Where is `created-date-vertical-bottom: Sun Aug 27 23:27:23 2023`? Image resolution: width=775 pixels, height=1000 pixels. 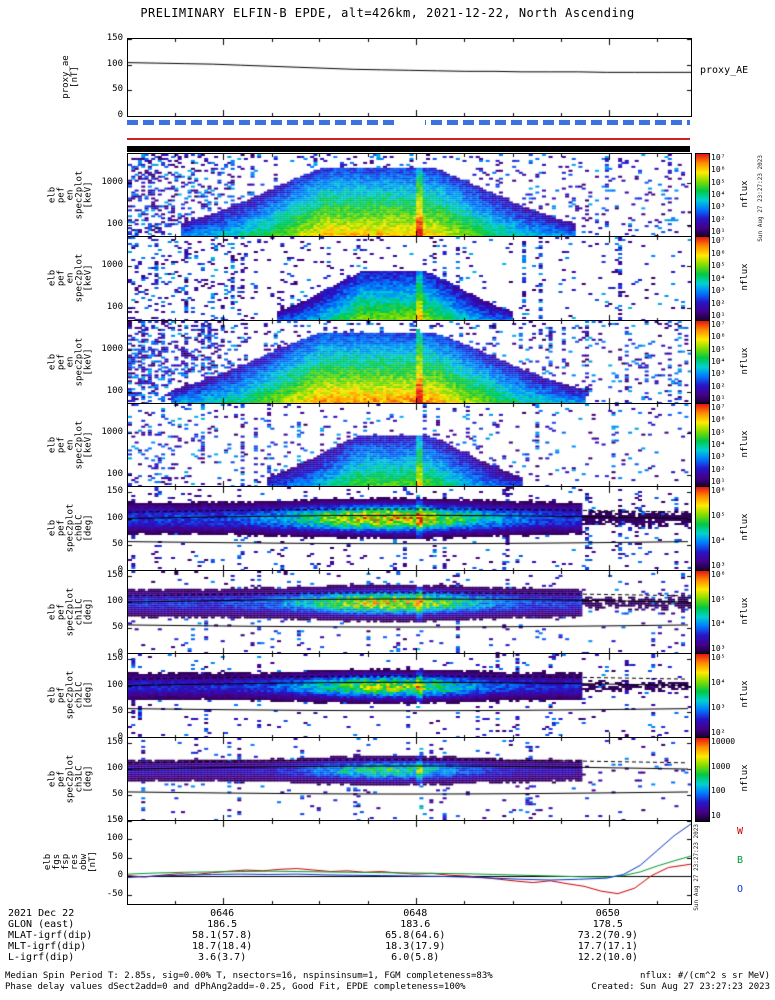
created-date-vertical-bottom: Sun Aug 27 23:27:23 2023 is located at coordinates (696, 867).